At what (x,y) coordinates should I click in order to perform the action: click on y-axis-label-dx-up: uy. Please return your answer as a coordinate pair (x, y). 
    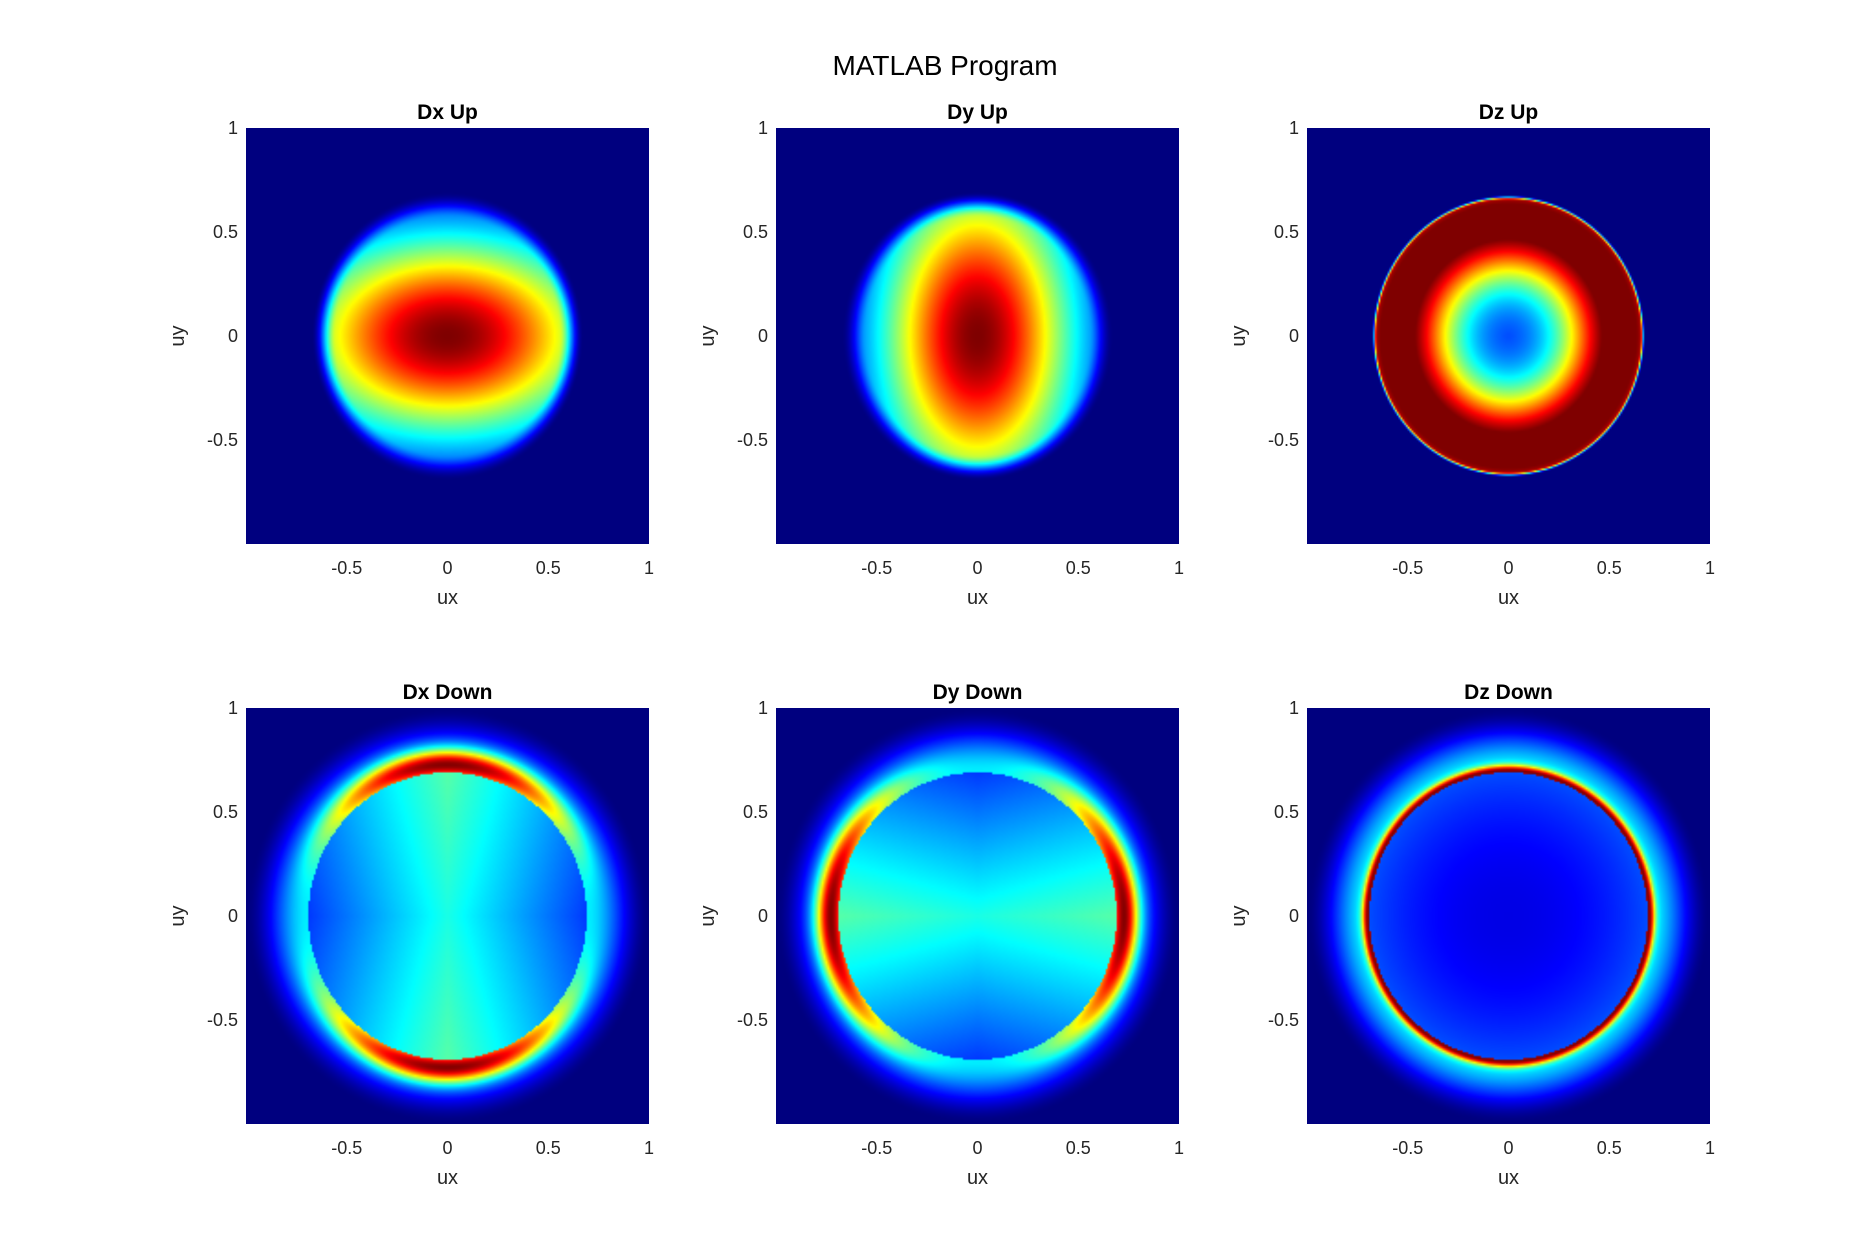
    Looking at the image, I should click on (178, 335).